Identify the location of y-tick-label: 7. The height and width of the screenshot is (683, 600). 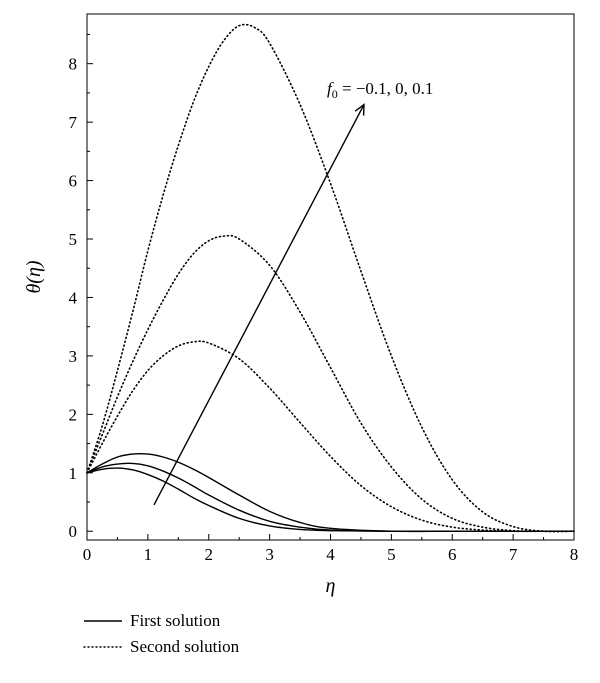
(73, 122).